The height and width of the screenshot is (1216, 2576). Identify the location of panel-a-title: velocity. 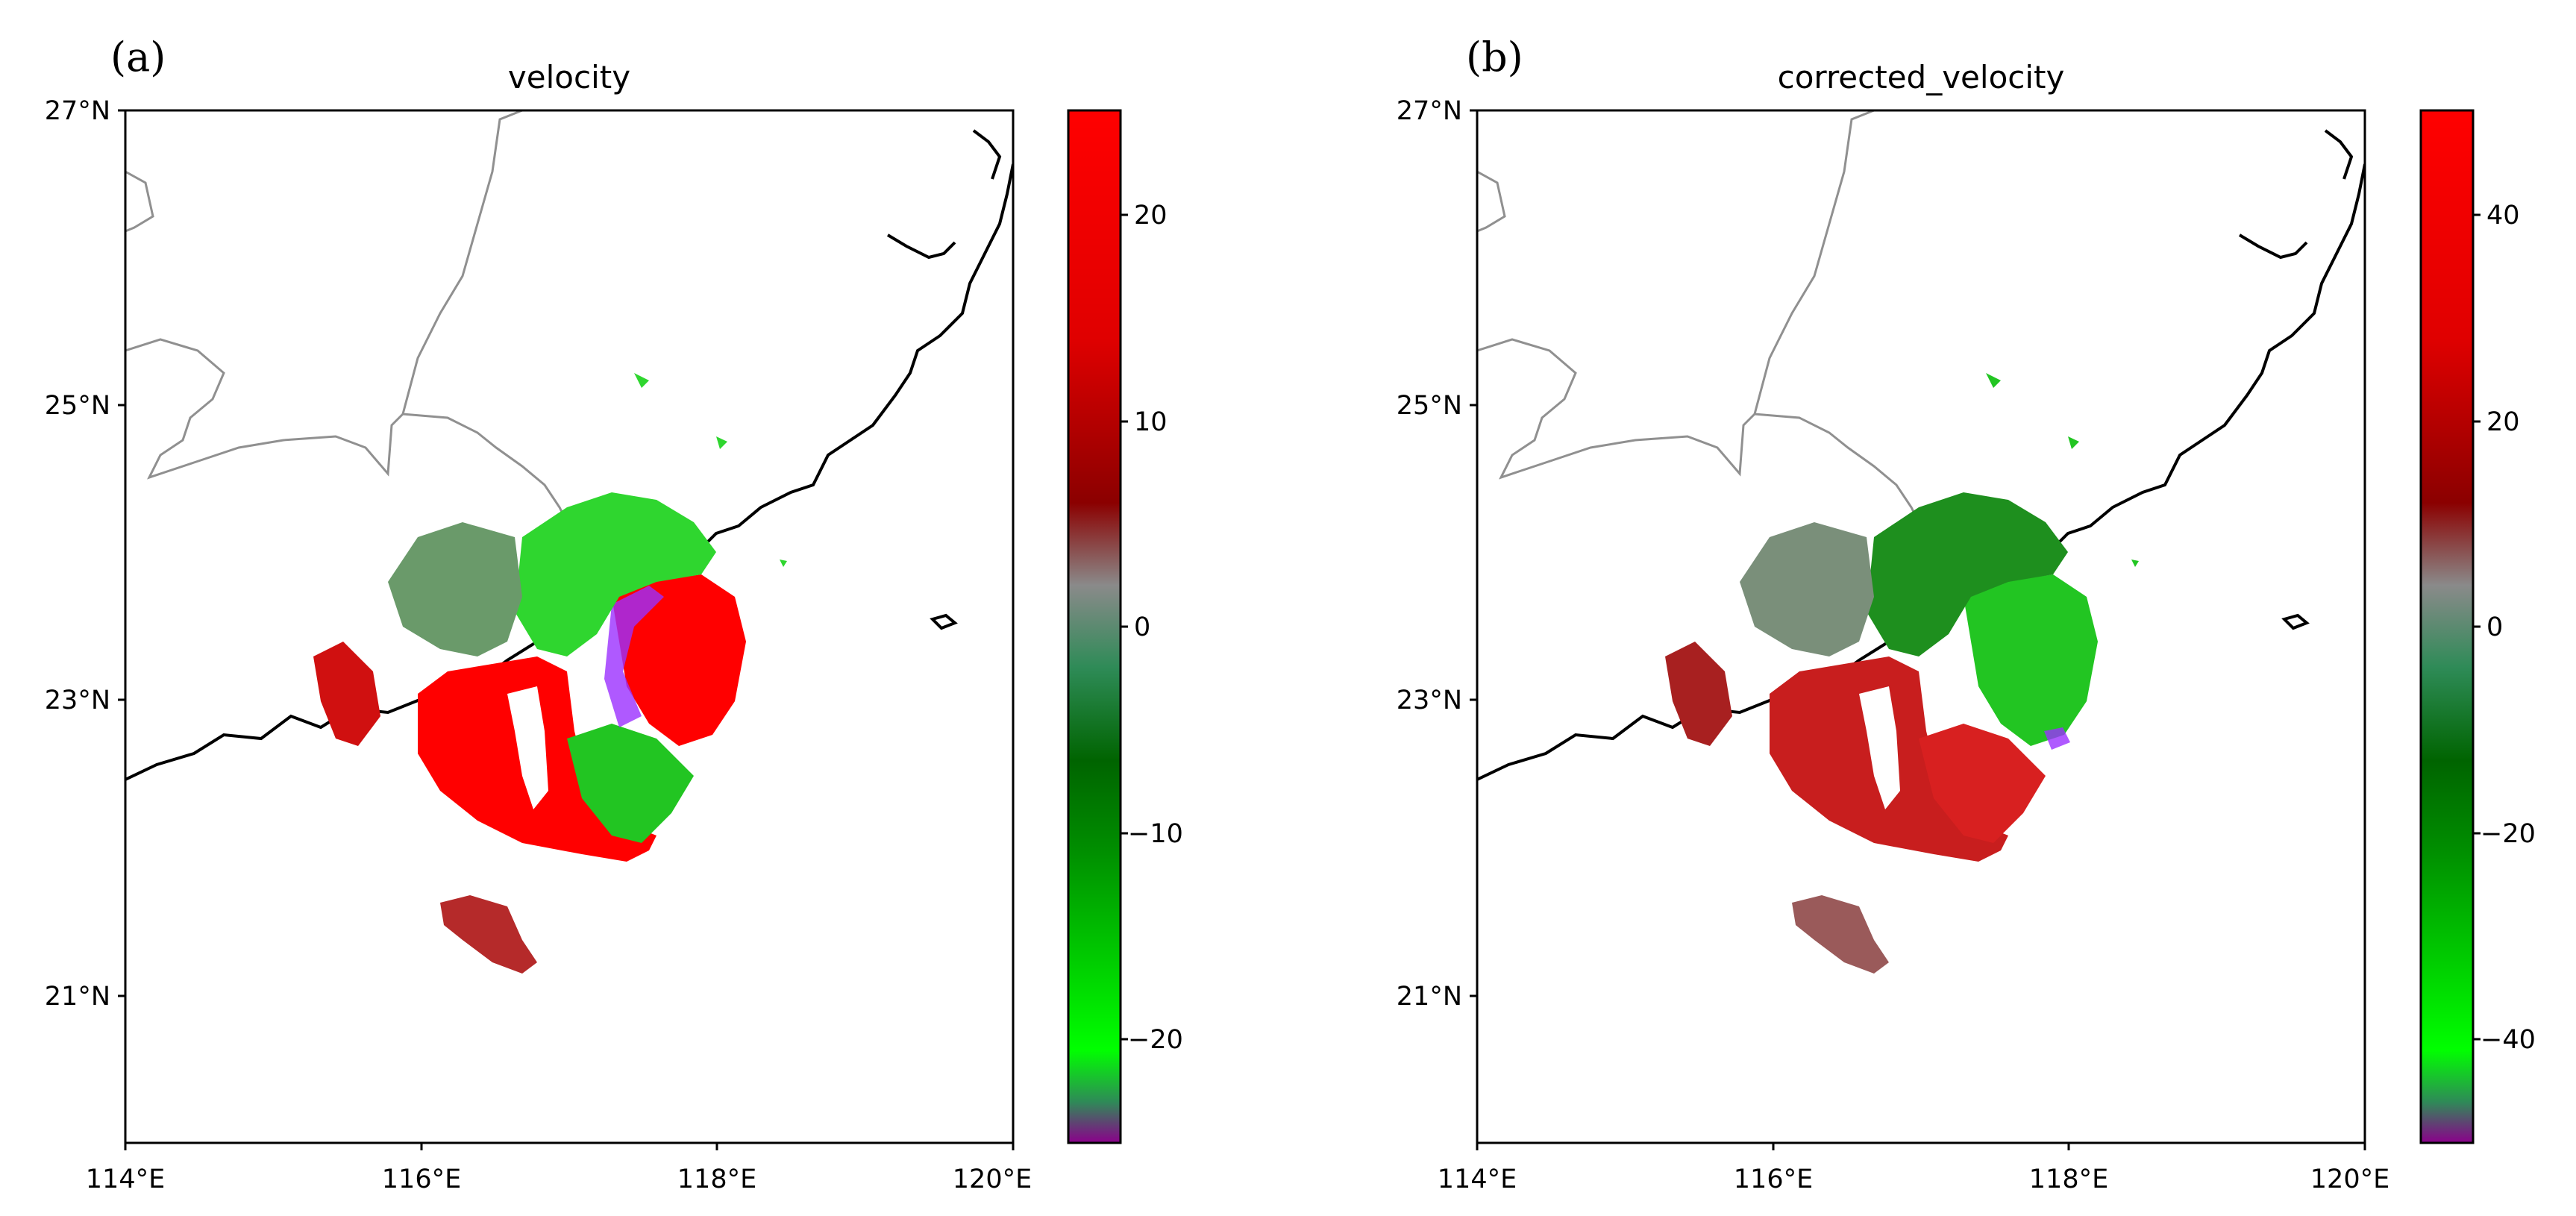
(569, 77).